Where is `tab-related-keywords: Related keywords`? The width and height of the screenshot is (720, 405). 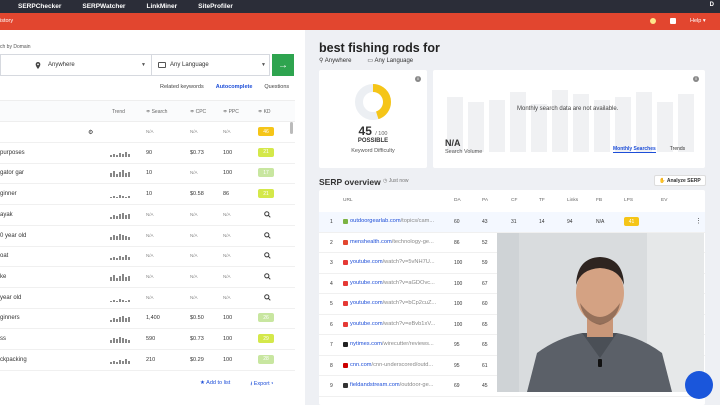 tab-related-keywords: Related keywords is located at coordinates (182, 87).